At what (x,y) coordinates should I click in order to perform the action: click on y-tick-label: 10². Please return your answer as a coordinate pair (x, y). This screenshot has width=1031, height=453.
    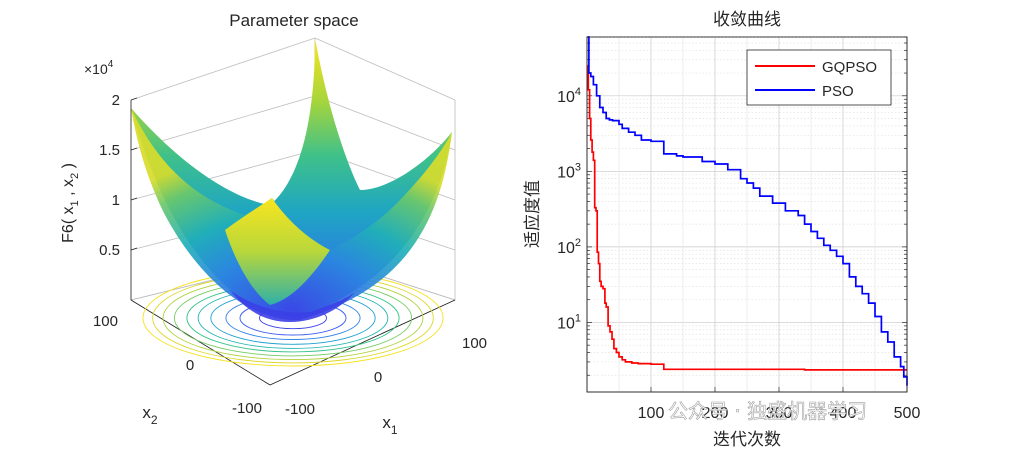
    Looking at the image, I should click on (569, 247).